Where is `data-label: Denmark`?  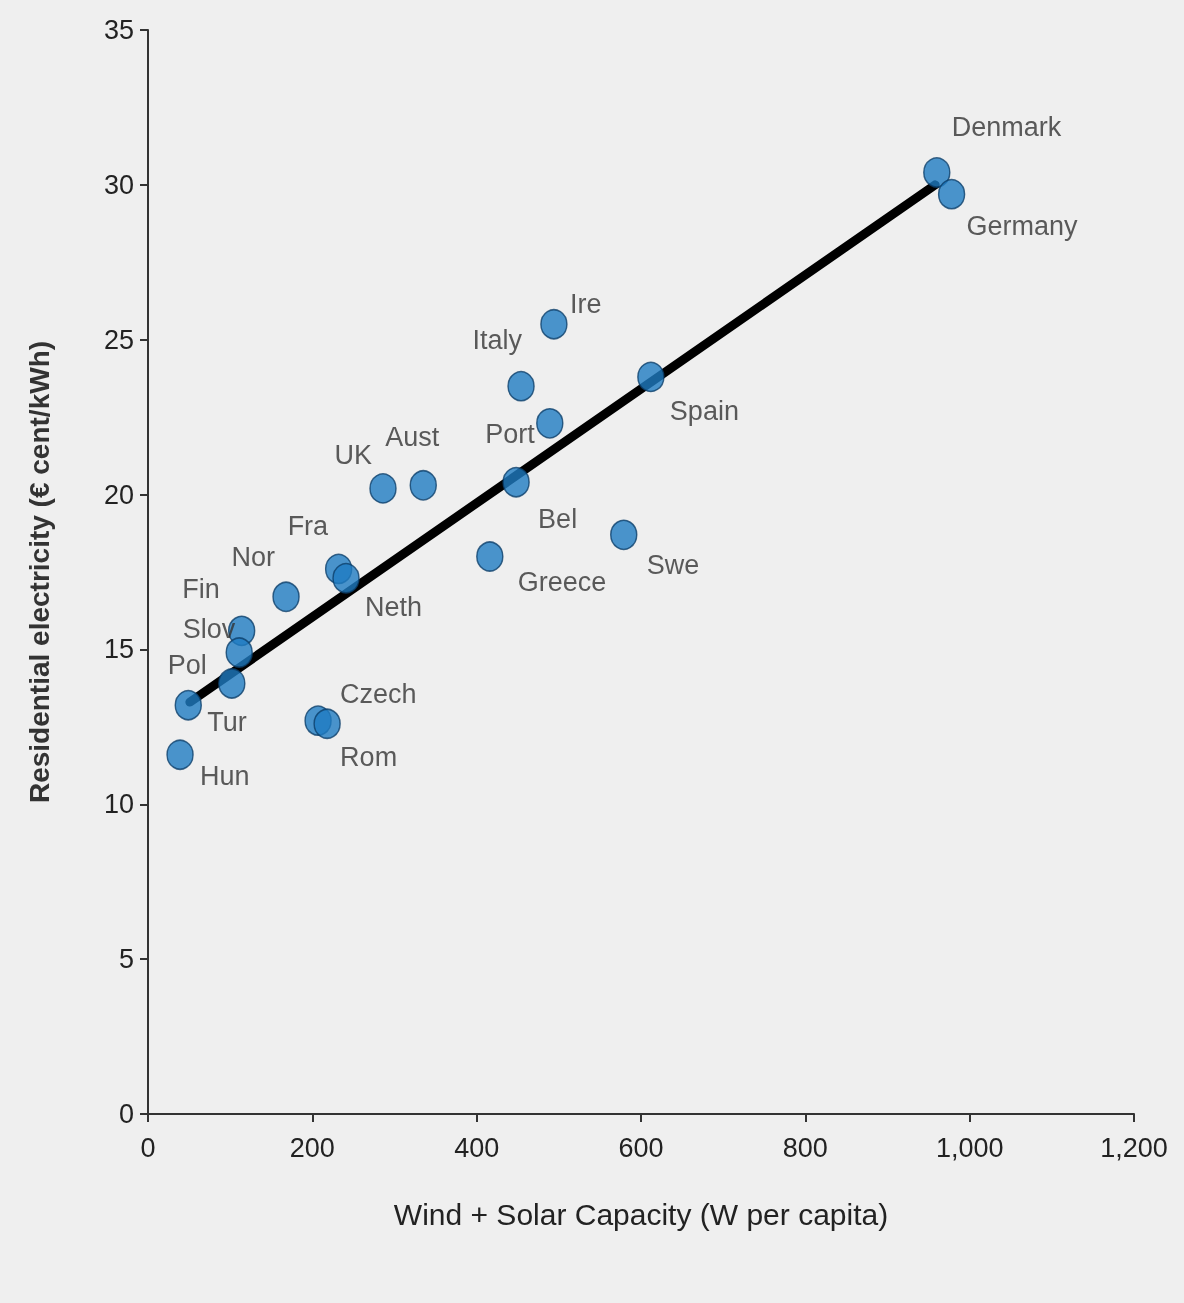
data-label: Denmark is located at coordinates (1006, 127).